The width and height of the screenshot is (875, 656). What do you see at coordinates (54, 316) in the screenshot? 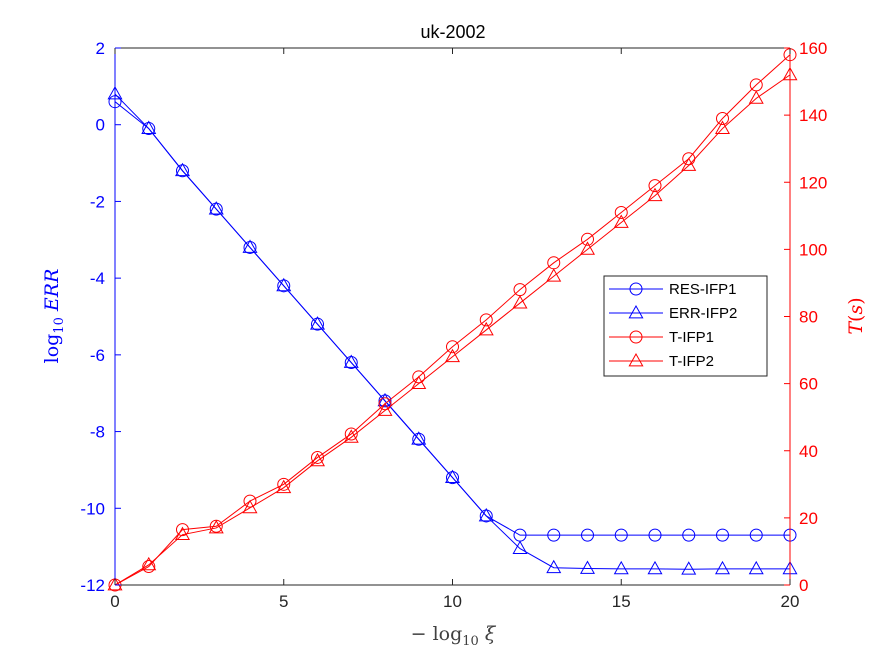
I see `y-axis-label-left: log10 ERR` at bounding box center [54, 316].